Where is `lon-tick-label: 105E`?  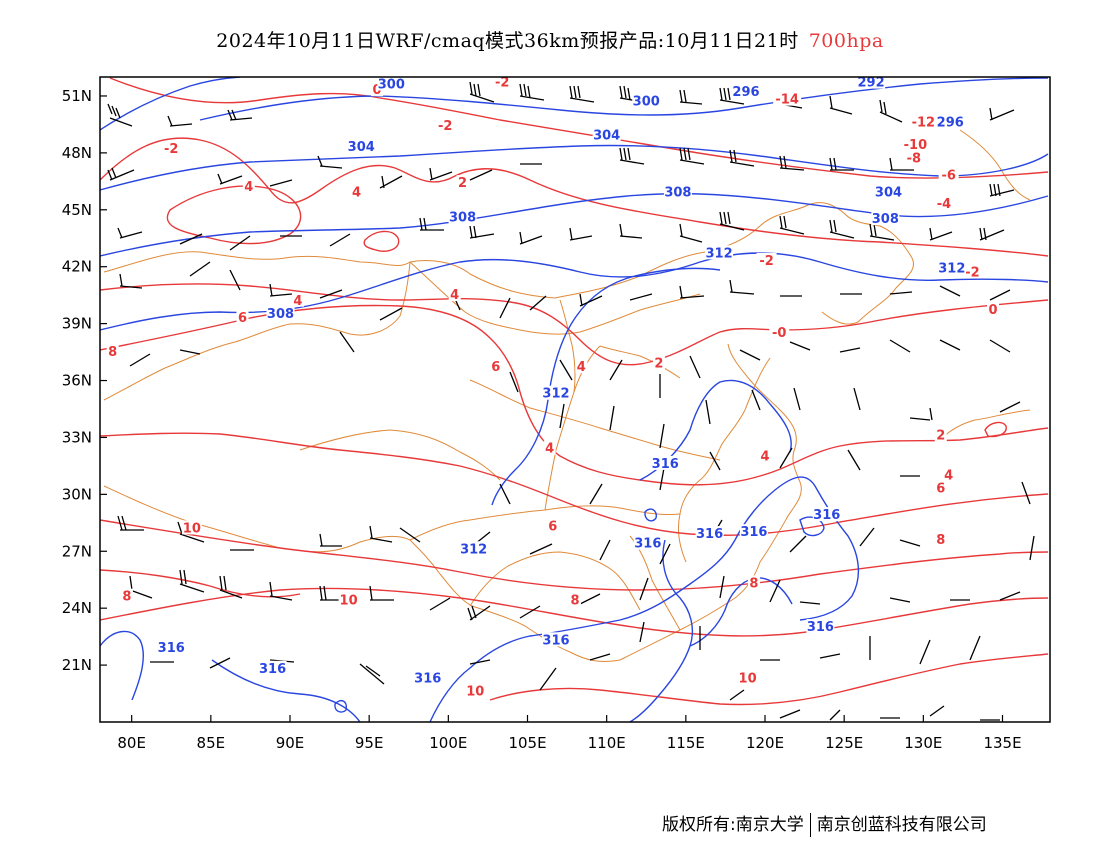 lon-tick-label: 105E is located at coordinates (527, 743).